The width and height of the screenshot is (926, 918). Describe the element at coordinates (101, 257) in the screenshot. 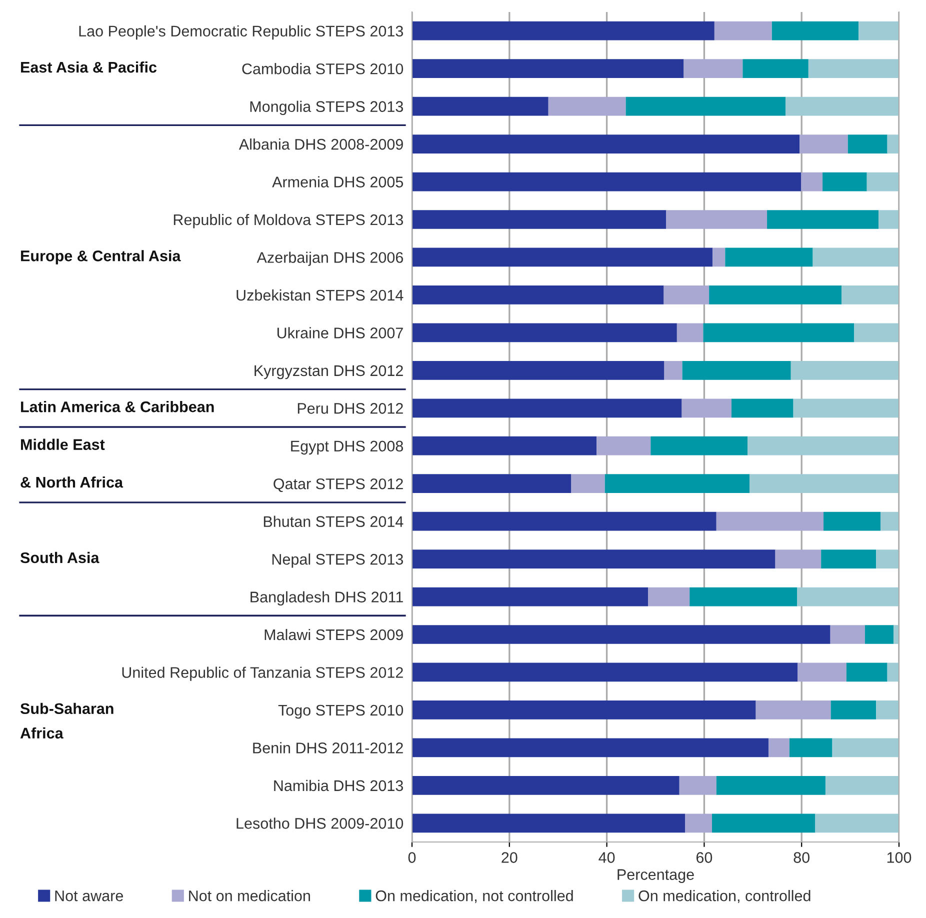

I see `text: Europe & Central Asia` at that location.